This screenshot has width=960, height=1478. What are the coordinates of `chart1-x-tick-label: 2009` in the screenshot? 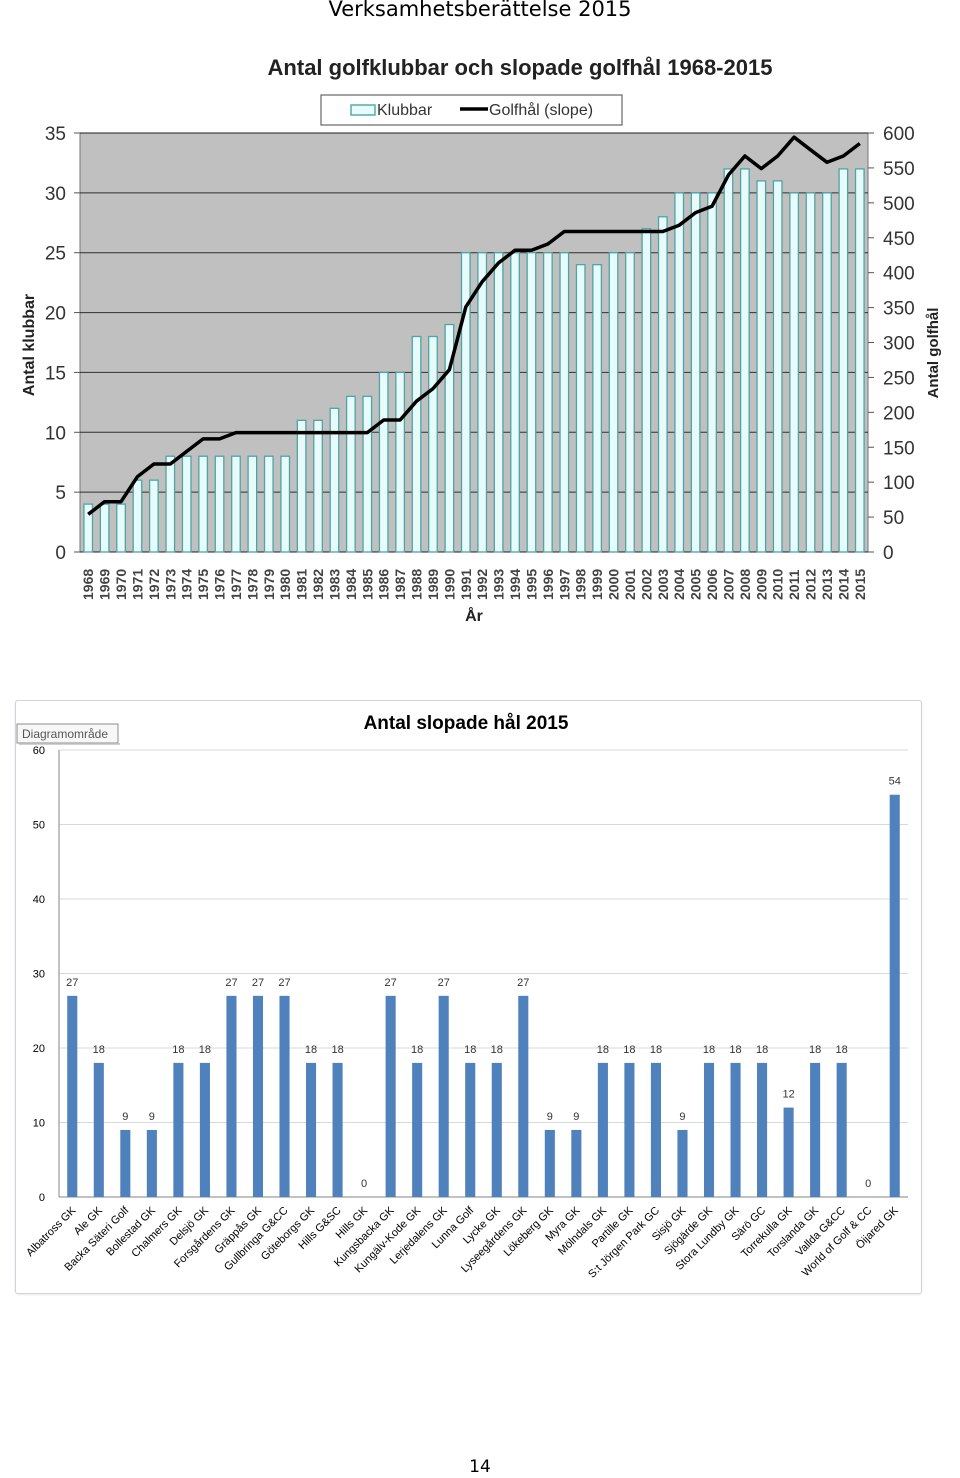 It's located at (761, 584).